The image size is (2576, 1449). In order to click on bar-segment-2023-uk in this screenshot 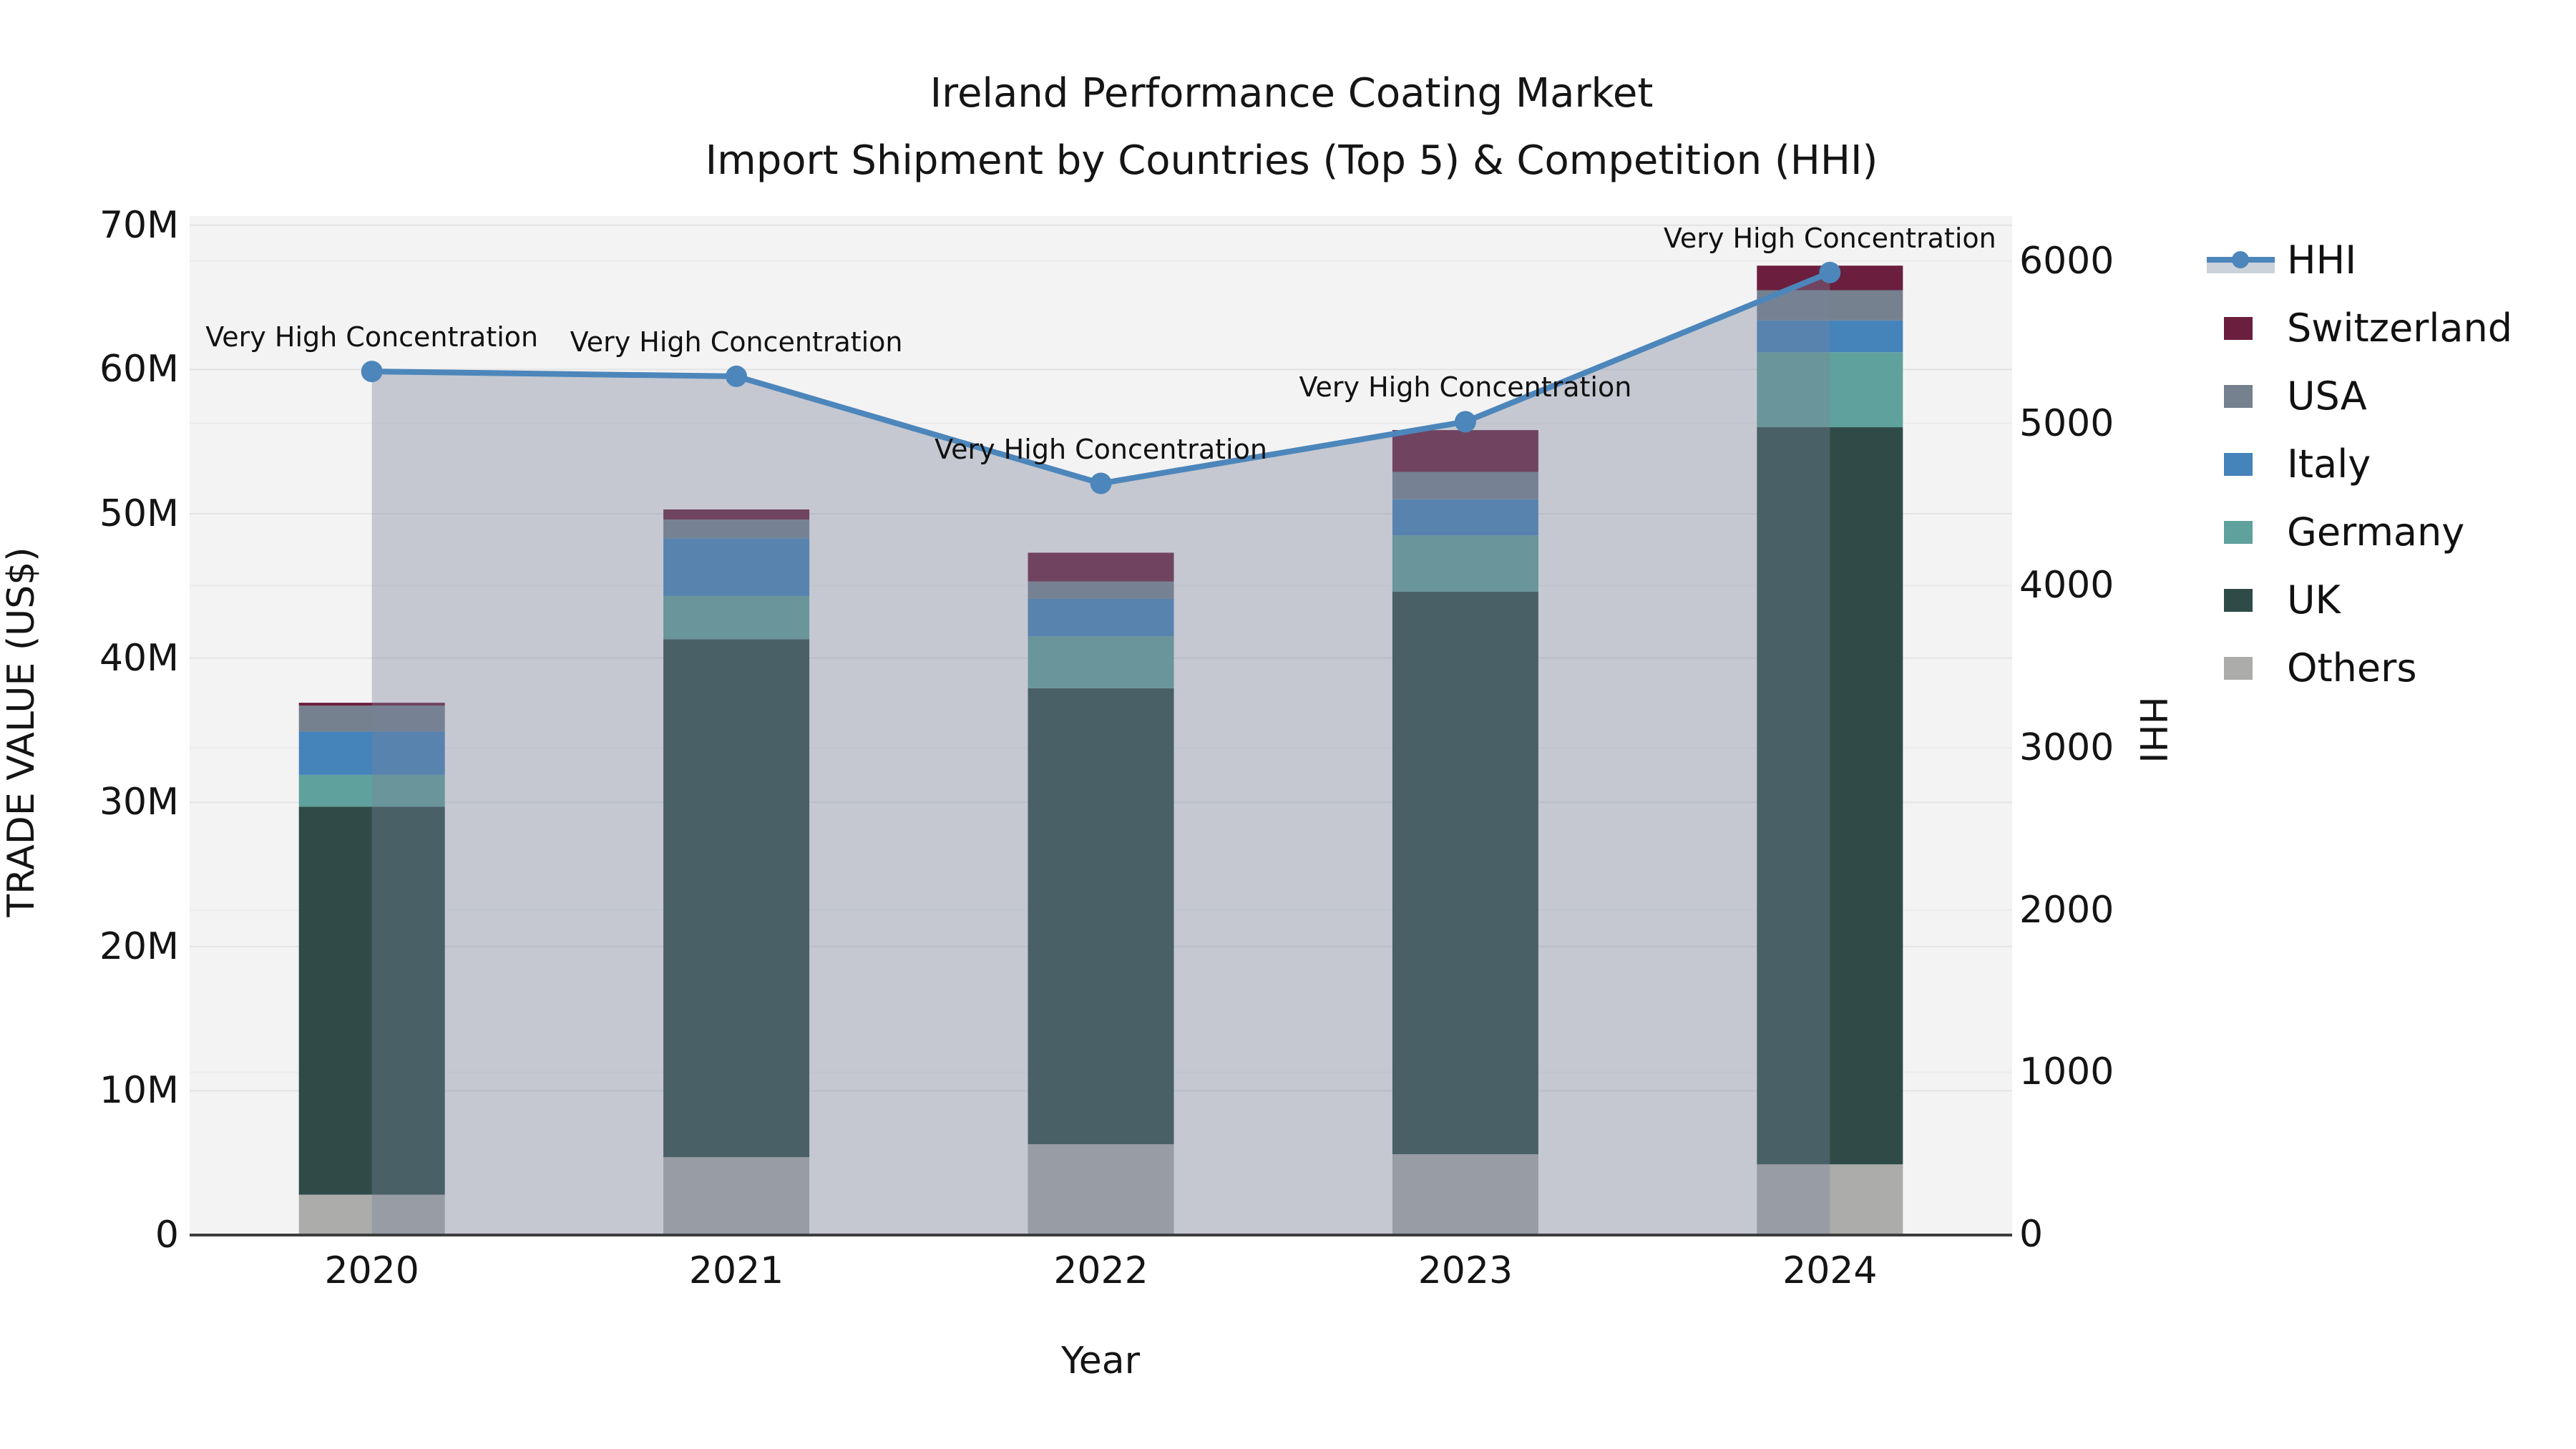, I will do `click(1465, 873)`.